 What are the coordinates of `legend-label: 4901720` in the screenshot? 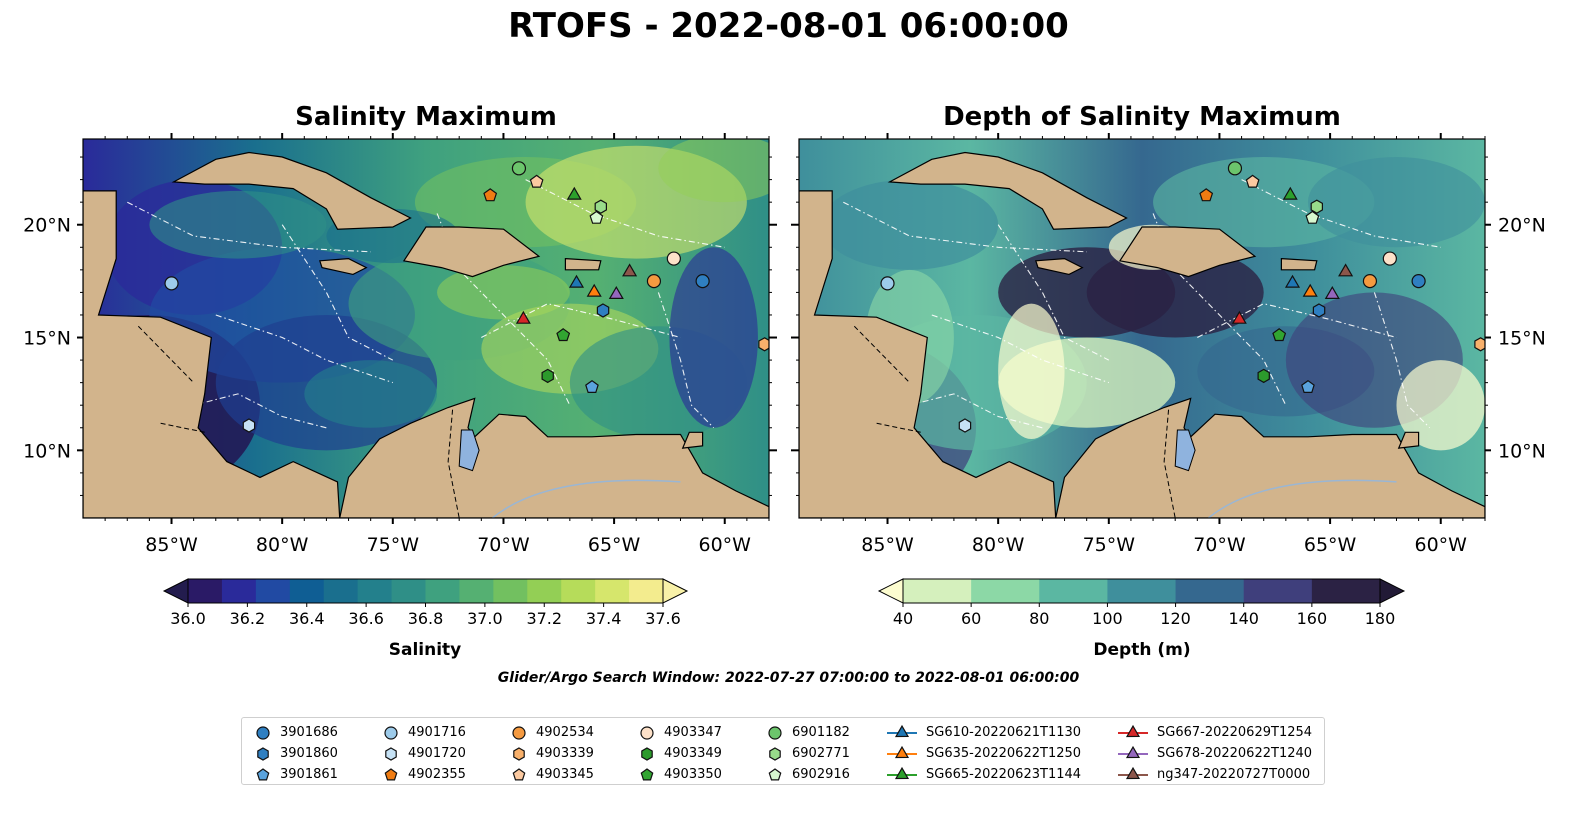 It's located at (437, 753).